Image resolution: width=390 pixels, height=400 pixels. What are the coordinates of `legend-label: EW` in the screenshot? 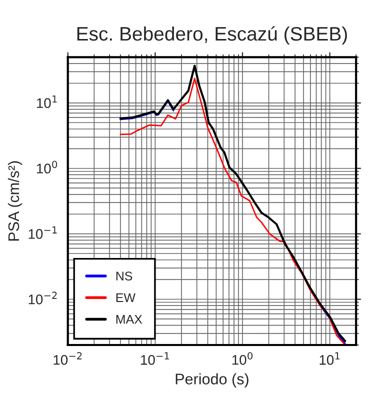 It's located at (126, 297).